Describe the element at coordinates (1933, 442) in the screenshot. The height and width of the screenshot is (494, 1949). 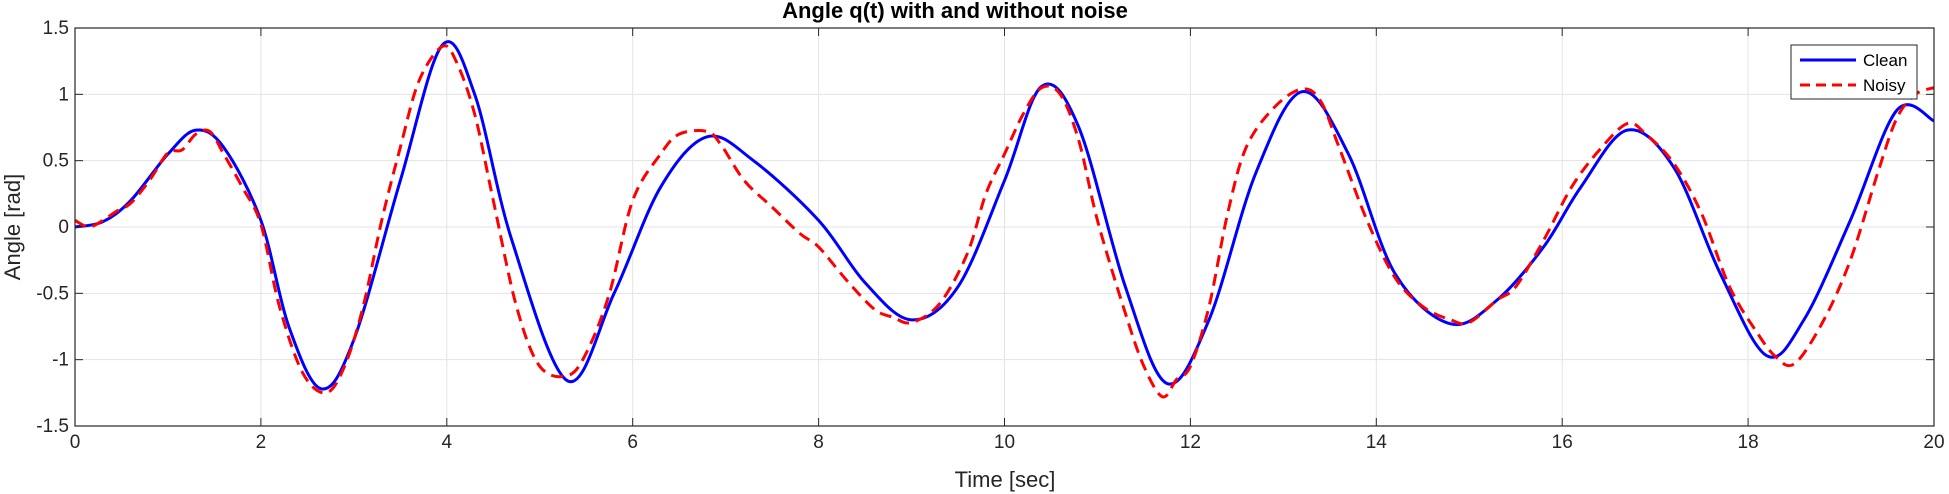
I see `x-tick-label: 20` at that location.